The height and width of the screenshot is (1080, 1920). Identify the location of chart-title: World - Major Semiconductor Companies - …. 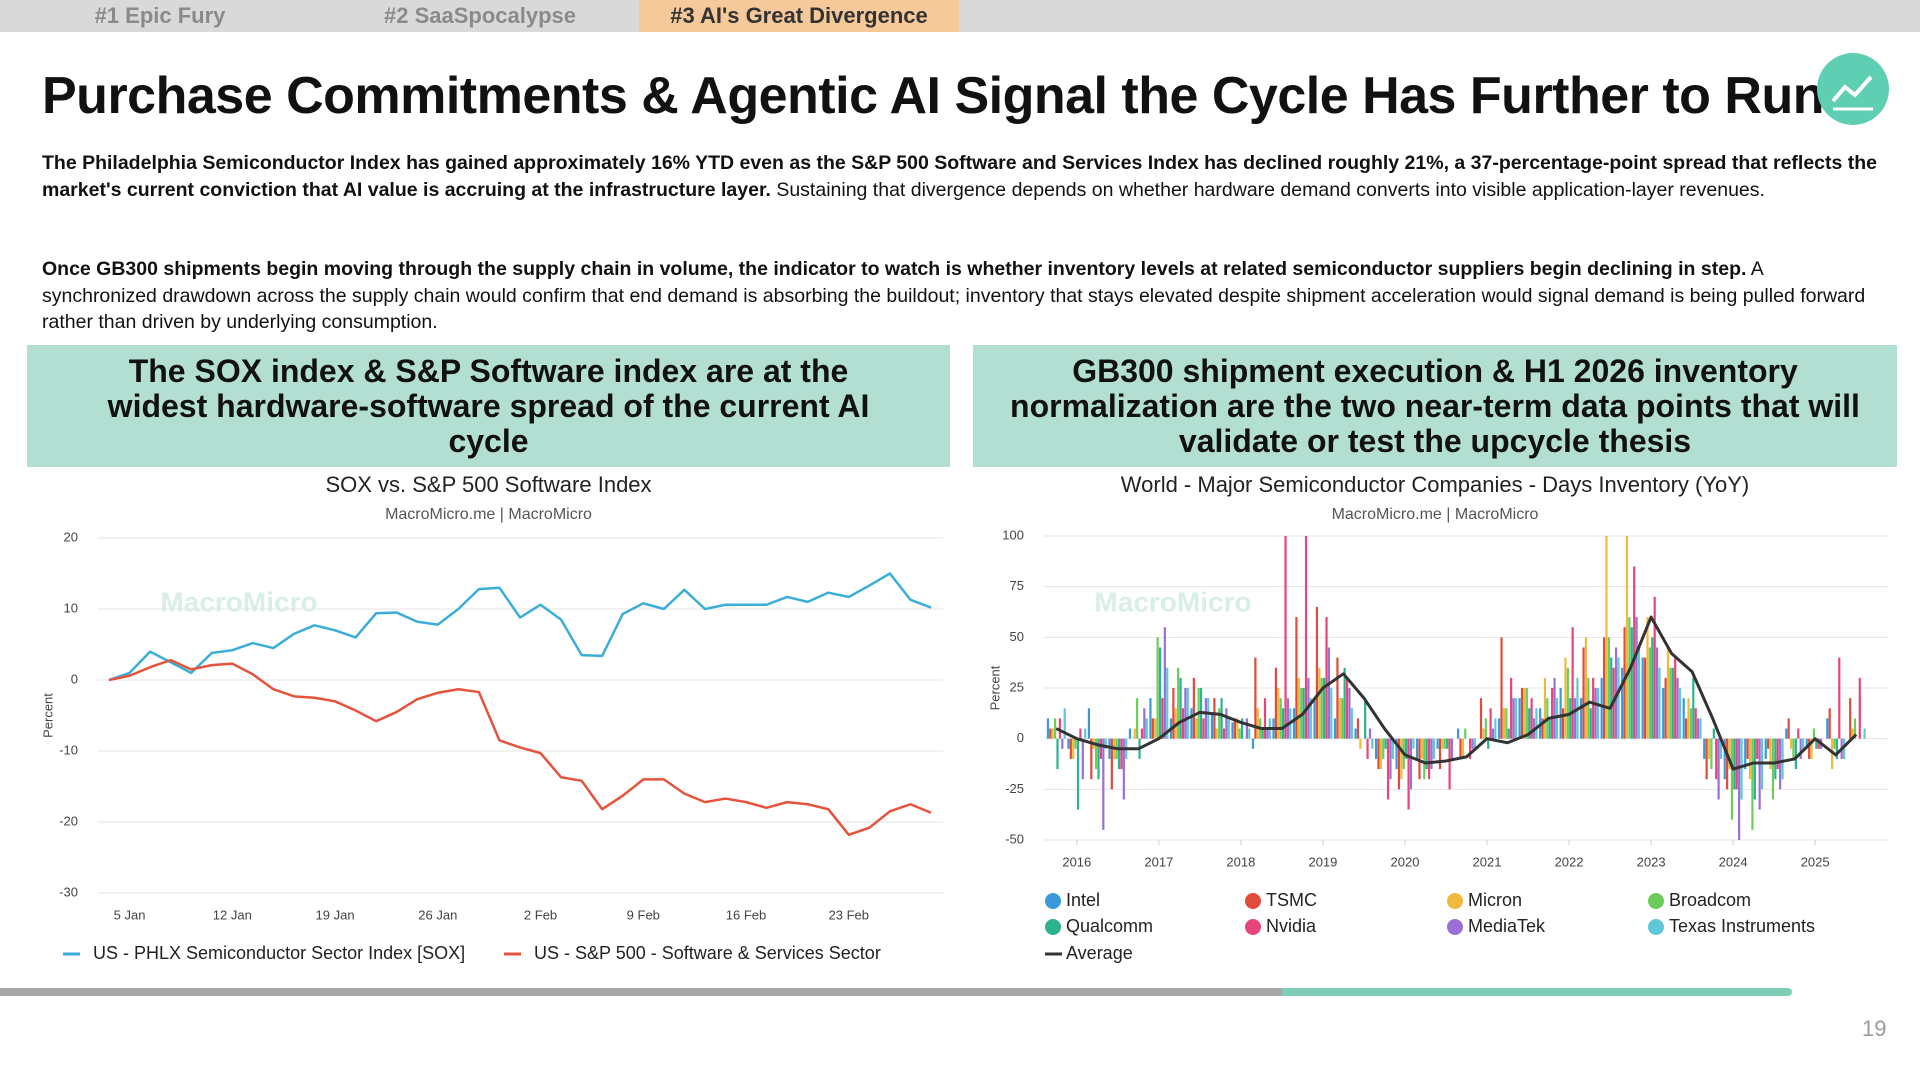
(1435, 484).